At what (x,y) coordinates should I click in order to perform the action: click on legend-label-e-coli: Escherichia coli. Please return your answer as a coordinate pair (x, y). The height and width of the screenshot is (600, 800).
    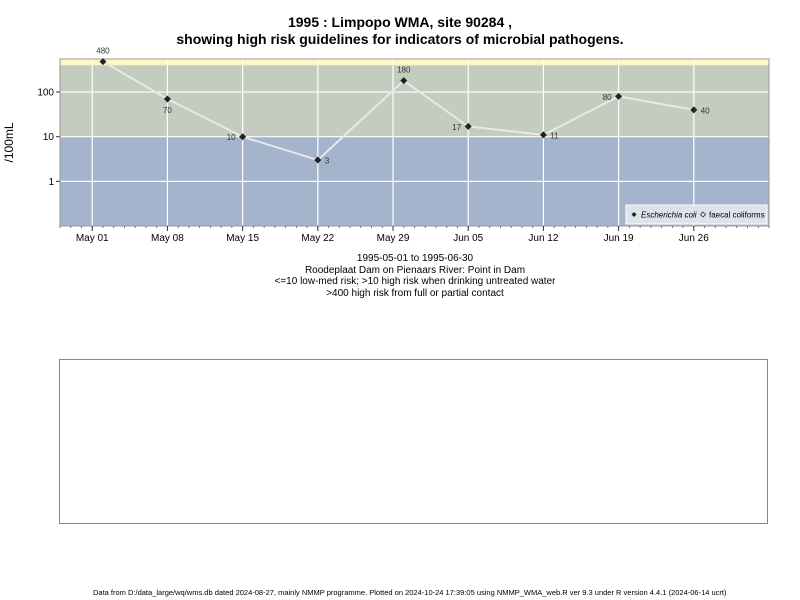
    Looking at the image, I should click on (669, 215).